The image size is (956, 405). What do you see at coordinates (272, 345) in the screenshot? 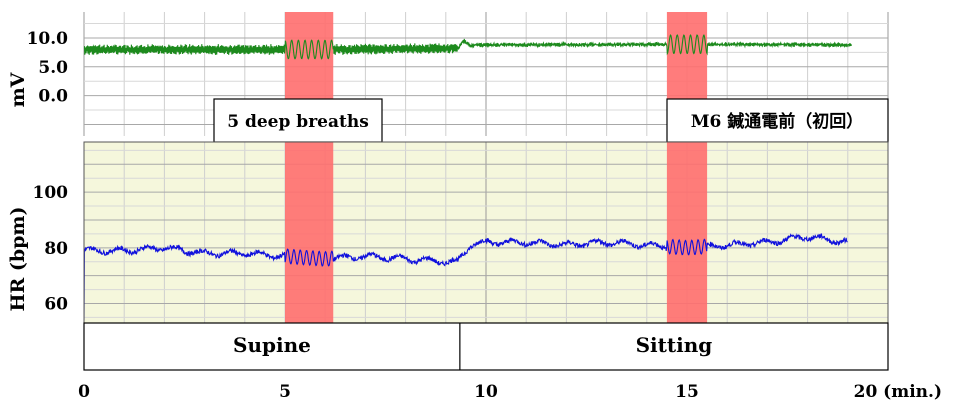
I see `position-label-supine: Supine` at bounding box center [272, 345].